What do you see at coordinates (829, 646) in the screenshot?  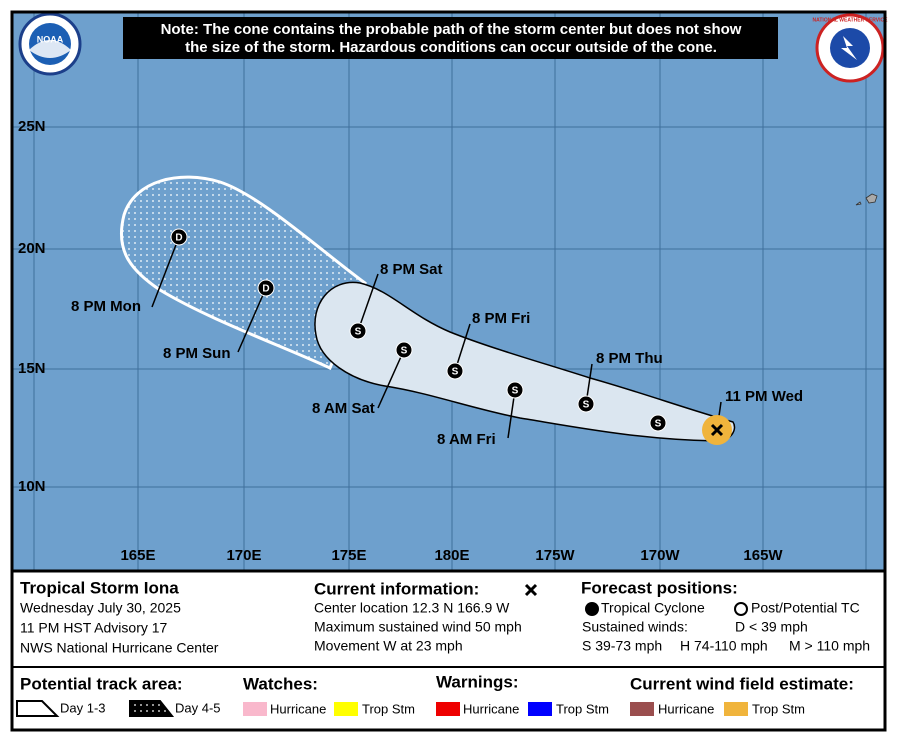 I see `wind-m: M > 110 mph` at bounding box center [829, 646].